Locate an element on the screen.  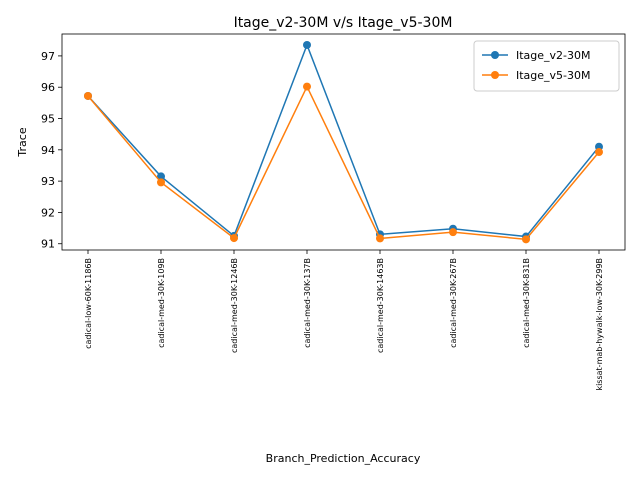
y-tick-label: 96 is located at coordinates (48, 87).